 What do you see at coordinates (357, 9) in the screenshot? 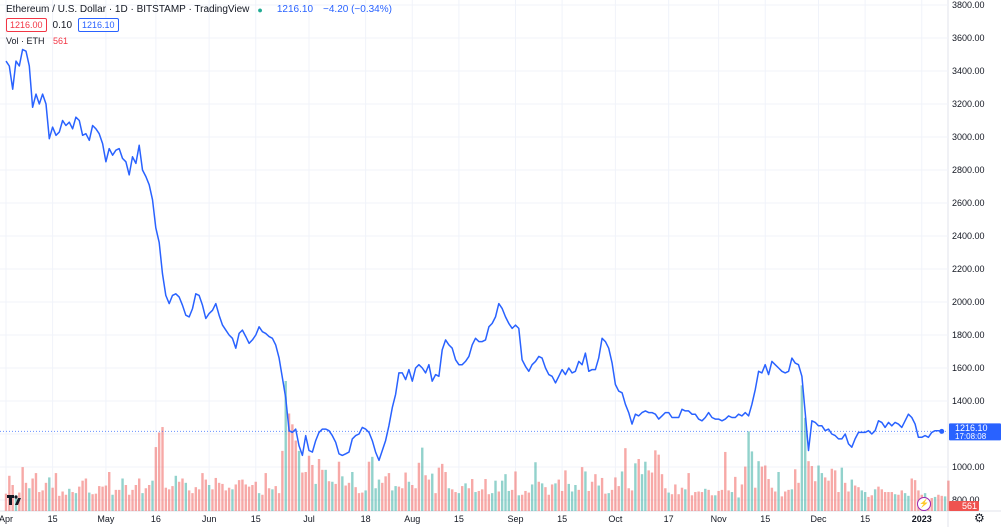
I see `price-change: −4.20 (−0.34%)` at bounding box center [357, 9].